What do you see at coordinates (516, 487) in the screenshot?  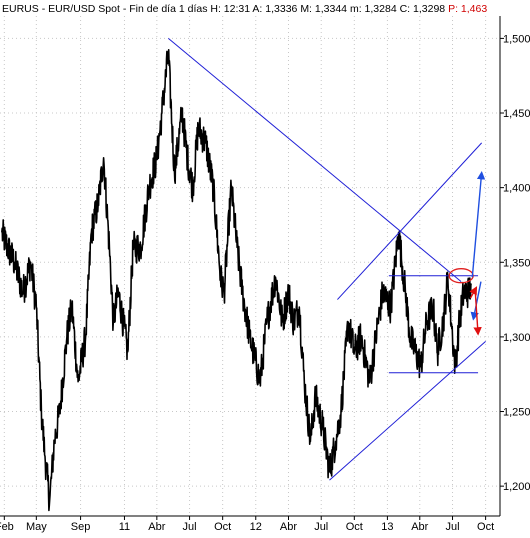 I see `y-tick-label: 1,200` at bounding box center [516, 487].